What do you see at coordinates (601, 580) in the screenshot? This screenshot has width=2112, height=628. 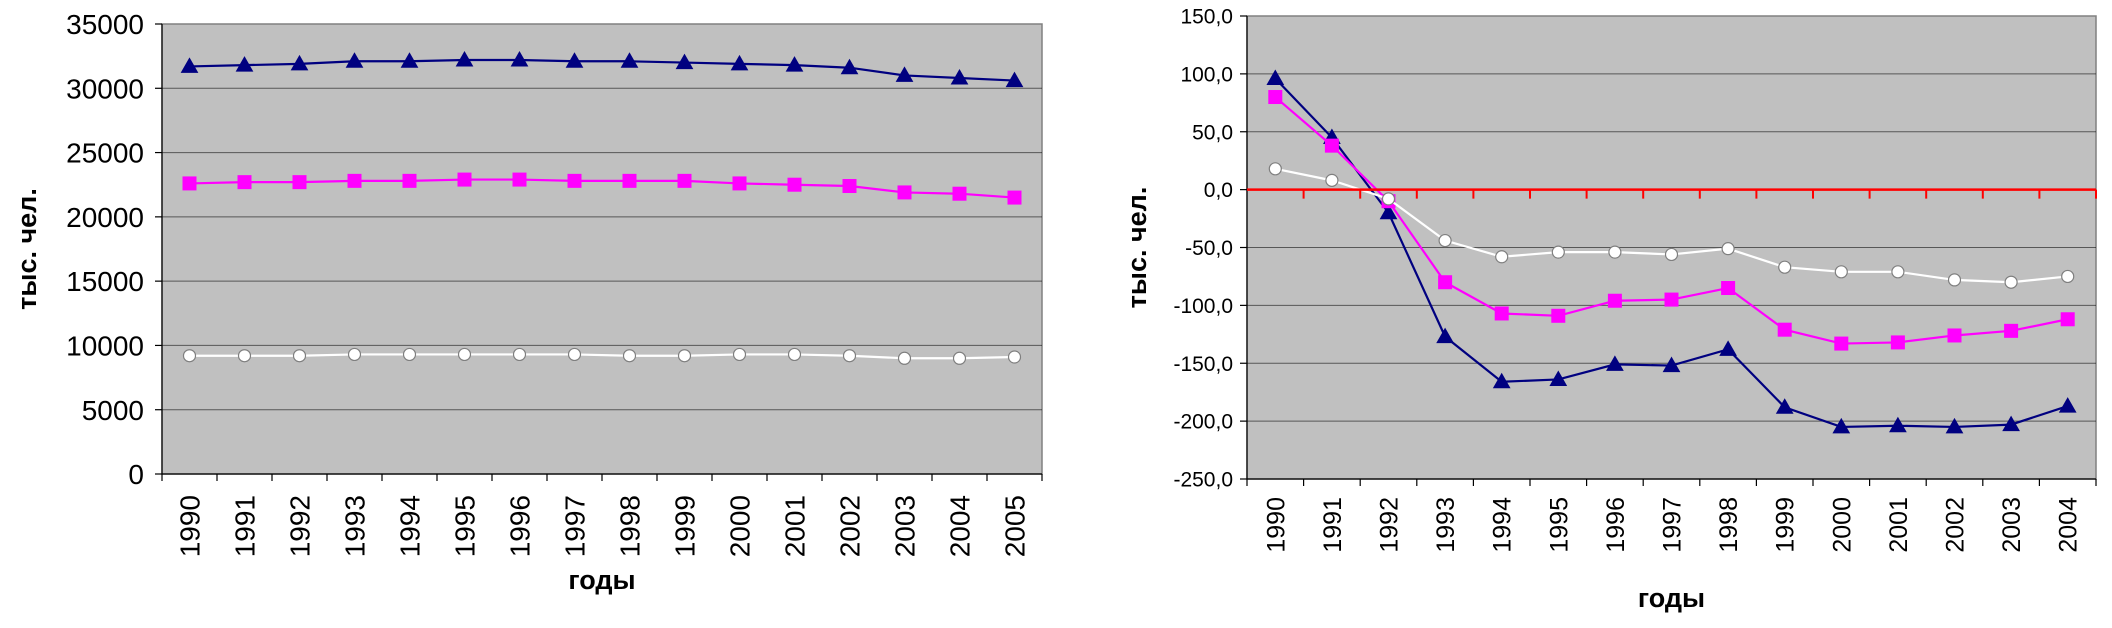 I see `left-x-axis-title: годы` at bounding box center [601, 580].